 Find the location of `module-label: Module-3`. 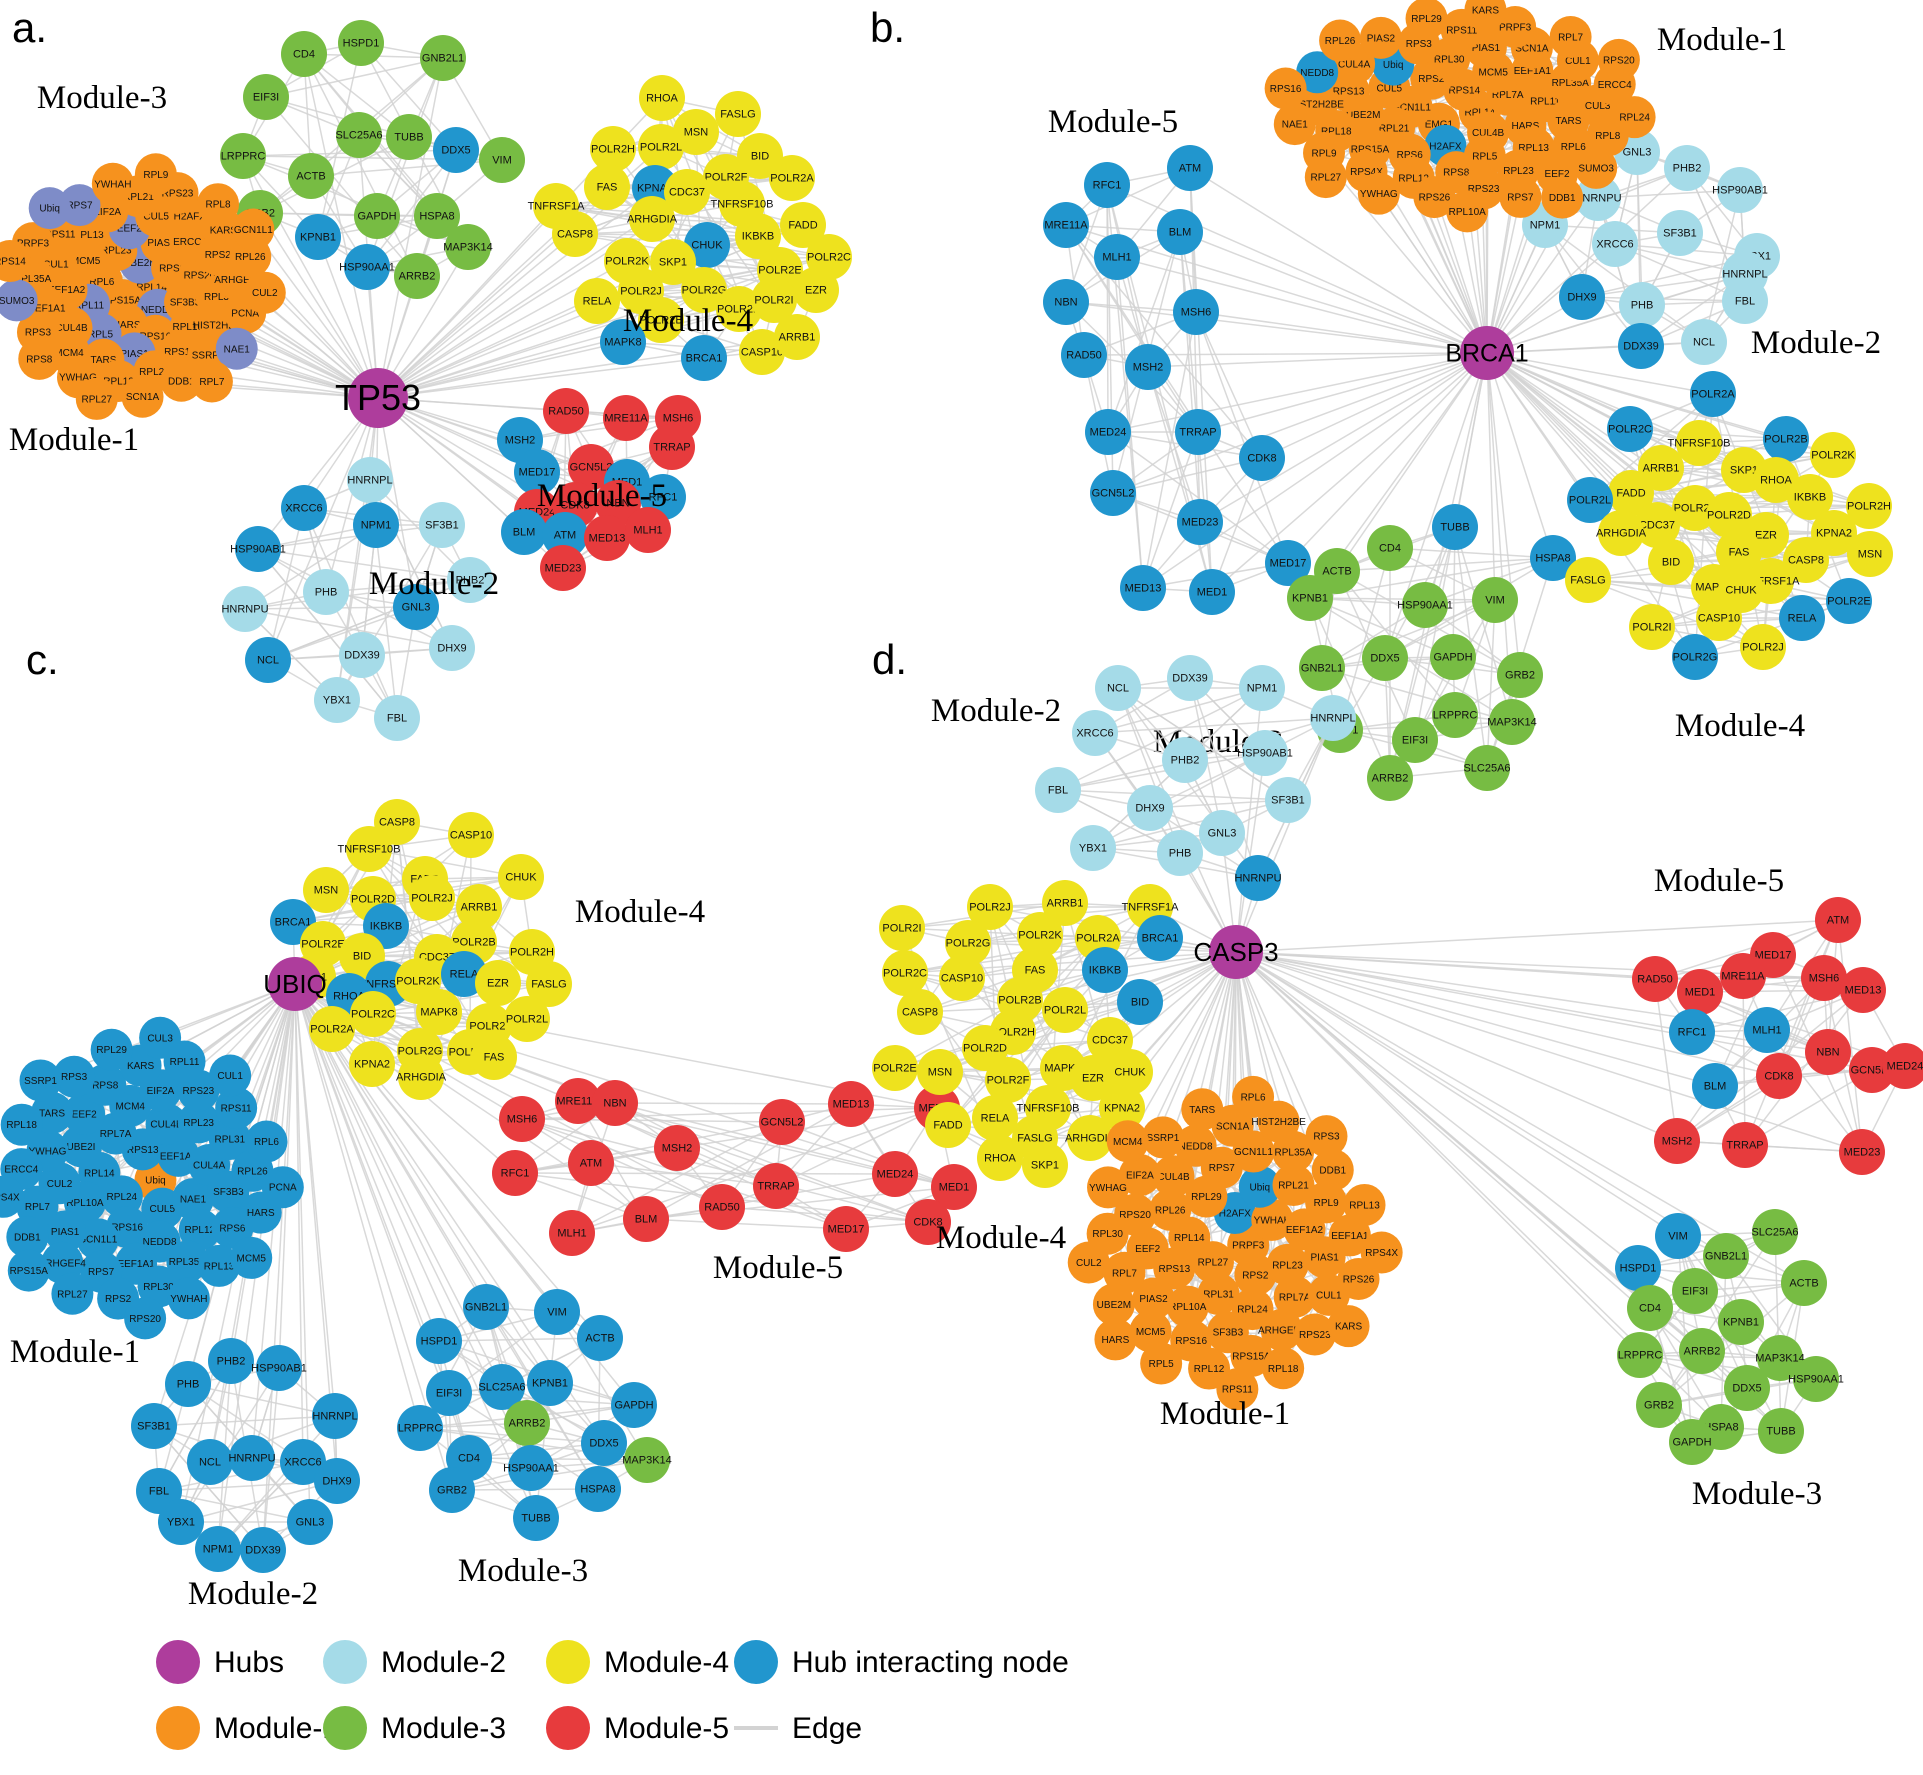

module-label: Module-3 is located at coordinates (1757, 1494).